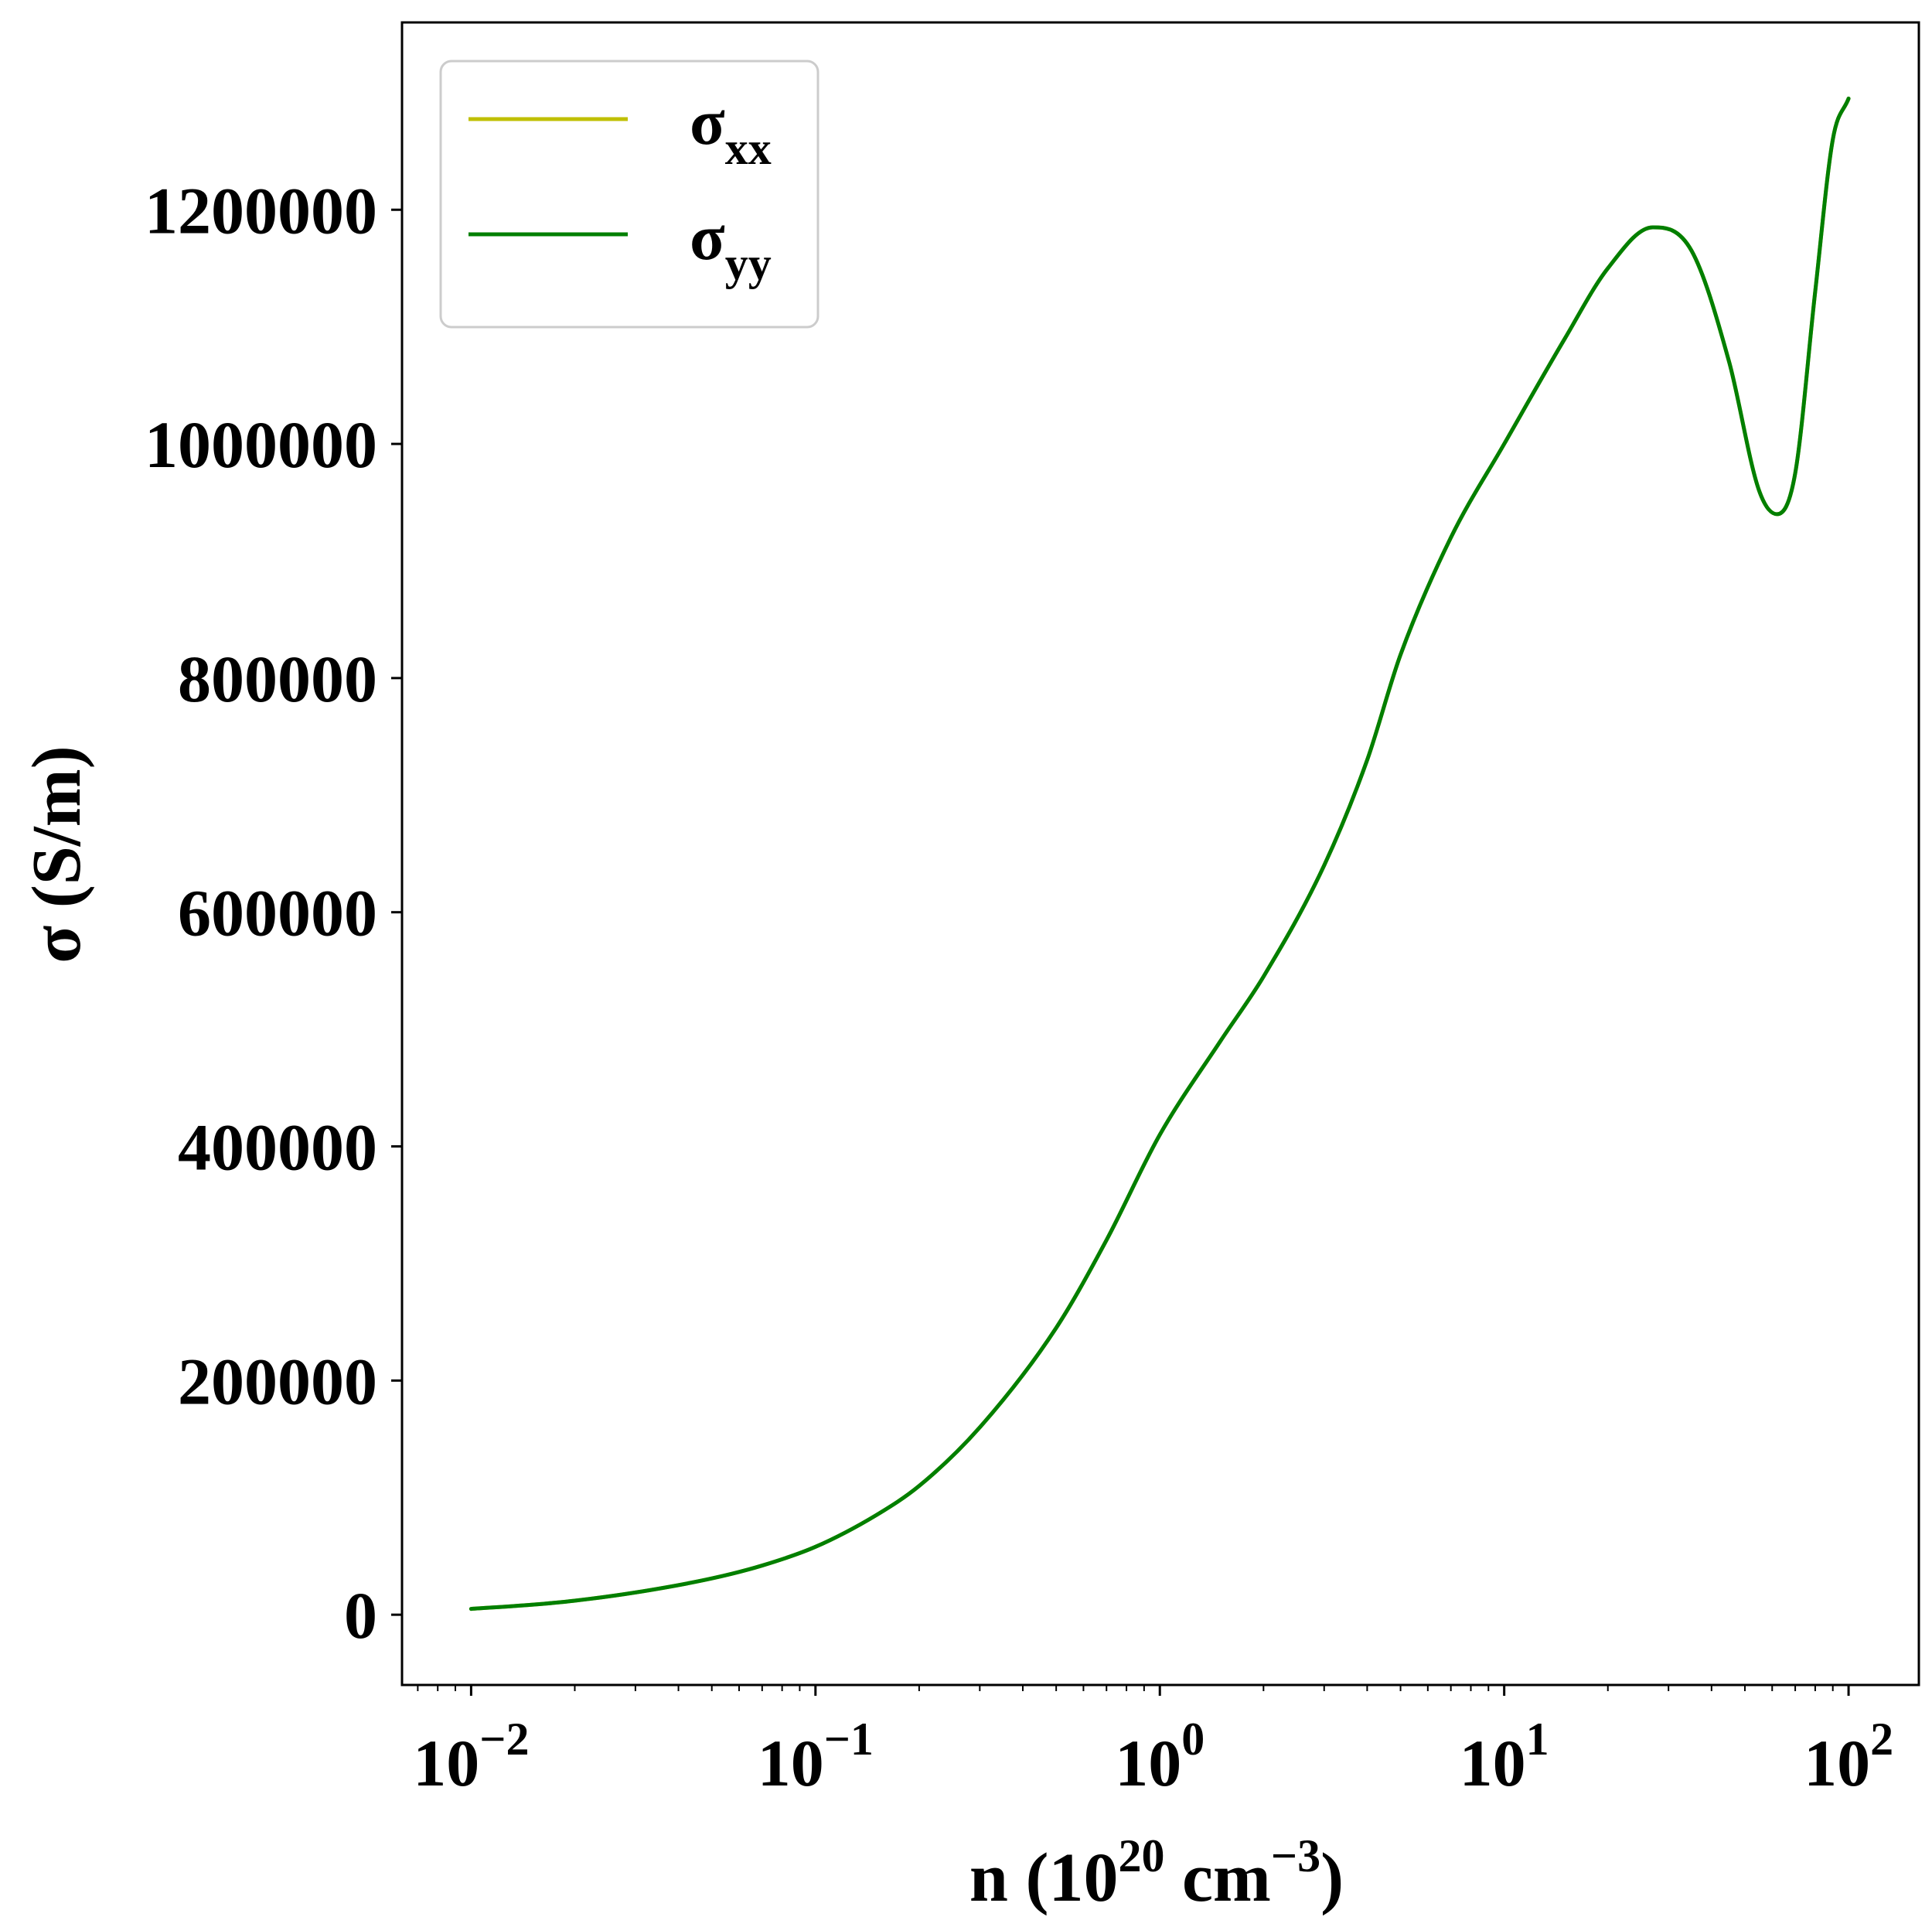 The image size is (1932, 1927). Describe the element at coordinates (1295, 1855) in the screenshot. I see `x-axis-title-exponent-2: −3` at that location.